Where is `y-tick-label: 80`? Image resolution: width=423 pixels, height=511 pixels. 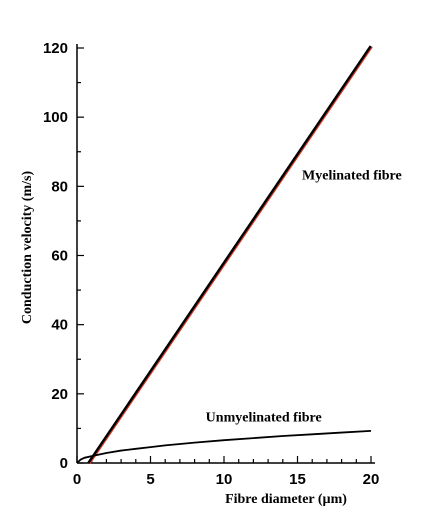
y-tick-label: 80 is located at coordinates (59, 186).